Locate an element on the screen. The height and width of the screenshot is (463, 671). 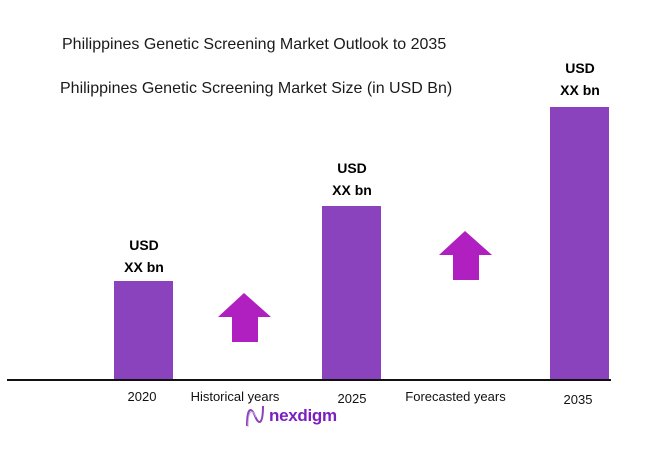
nexdigm-logo: nexdigm is located at coordinates (291, 416).